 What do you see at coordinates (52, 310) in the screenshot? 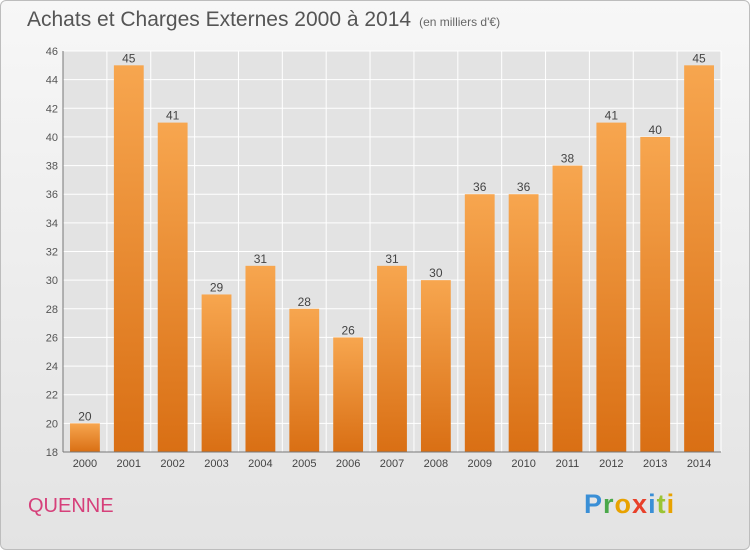
I see `y-tick-label: 28` at bounding box center [52, 310].